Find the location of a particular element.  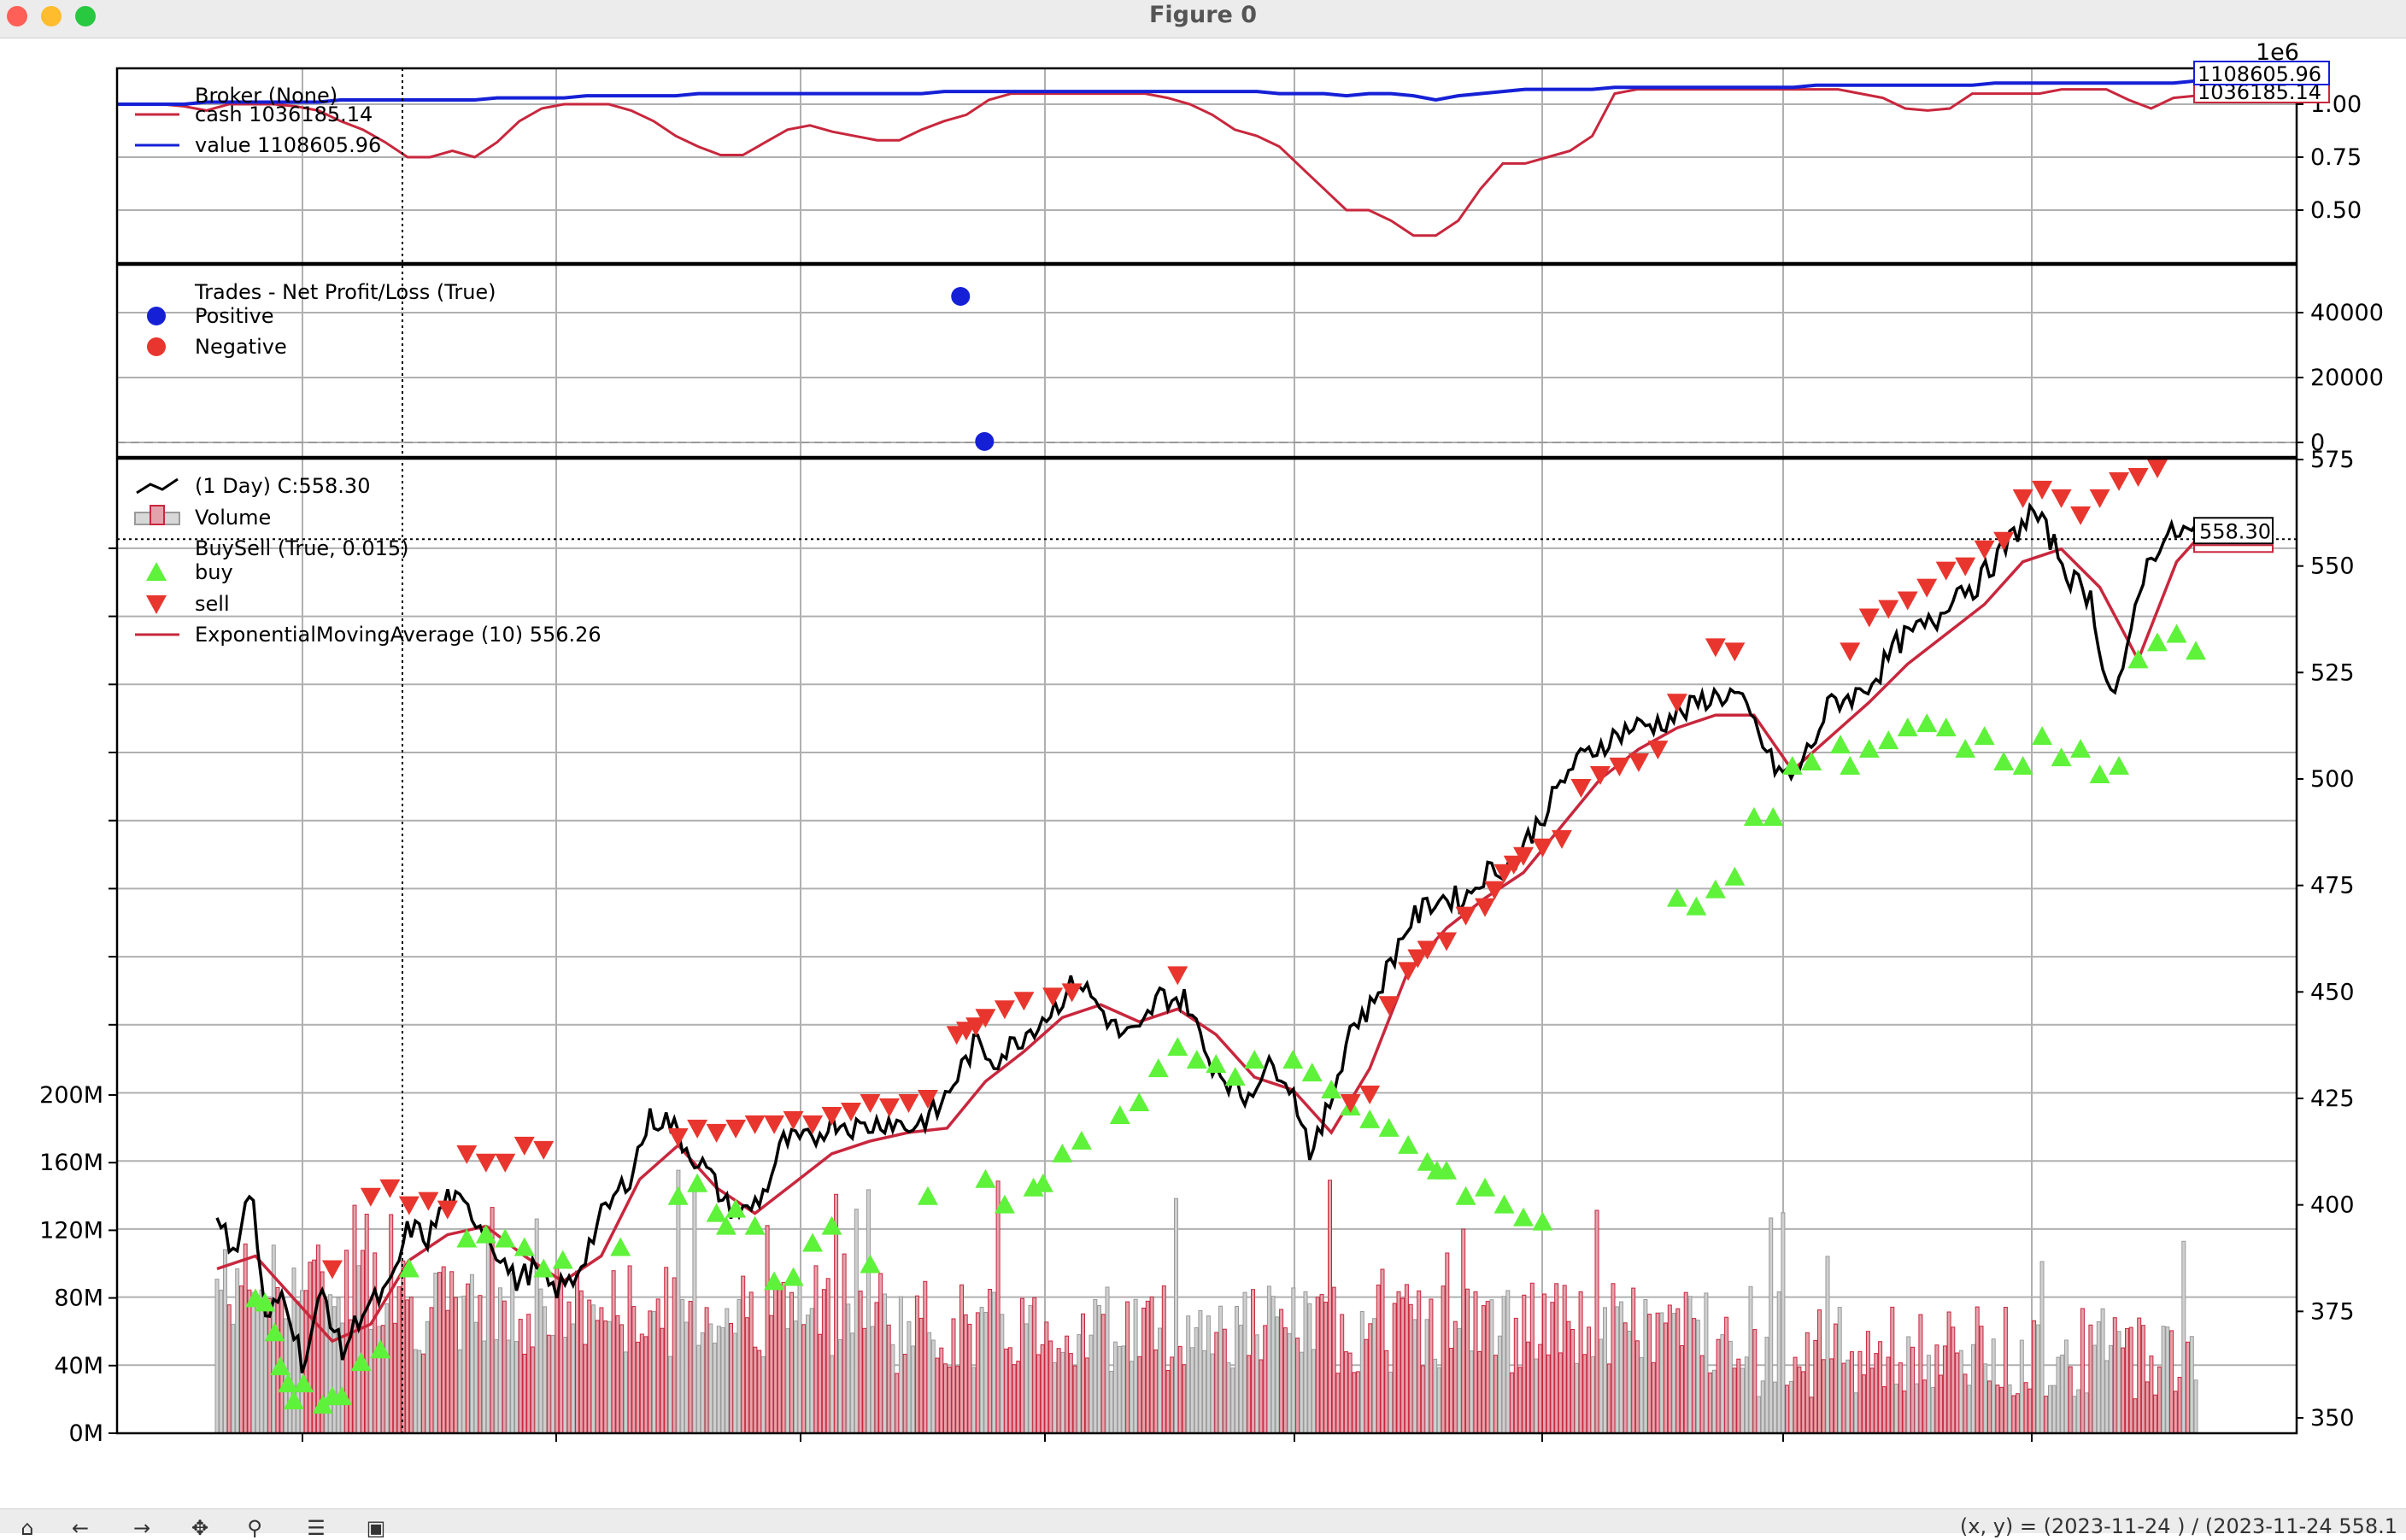

price-y-tick-label: 475 is located at coordinates (2332, 886).